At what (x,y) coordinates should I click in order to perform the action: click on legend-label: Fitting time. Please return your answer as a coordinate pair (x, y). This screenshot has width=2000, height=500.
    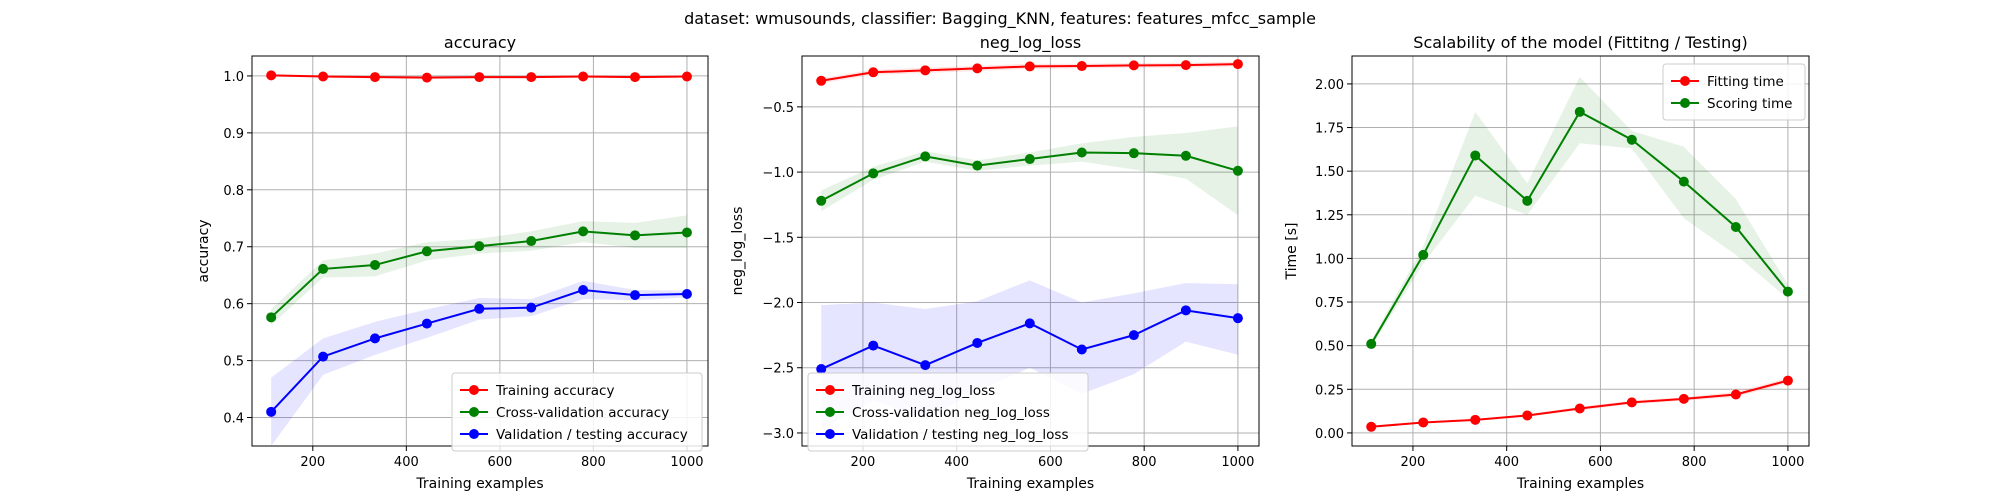
    Looking at the image, I should click on (1745, 82).